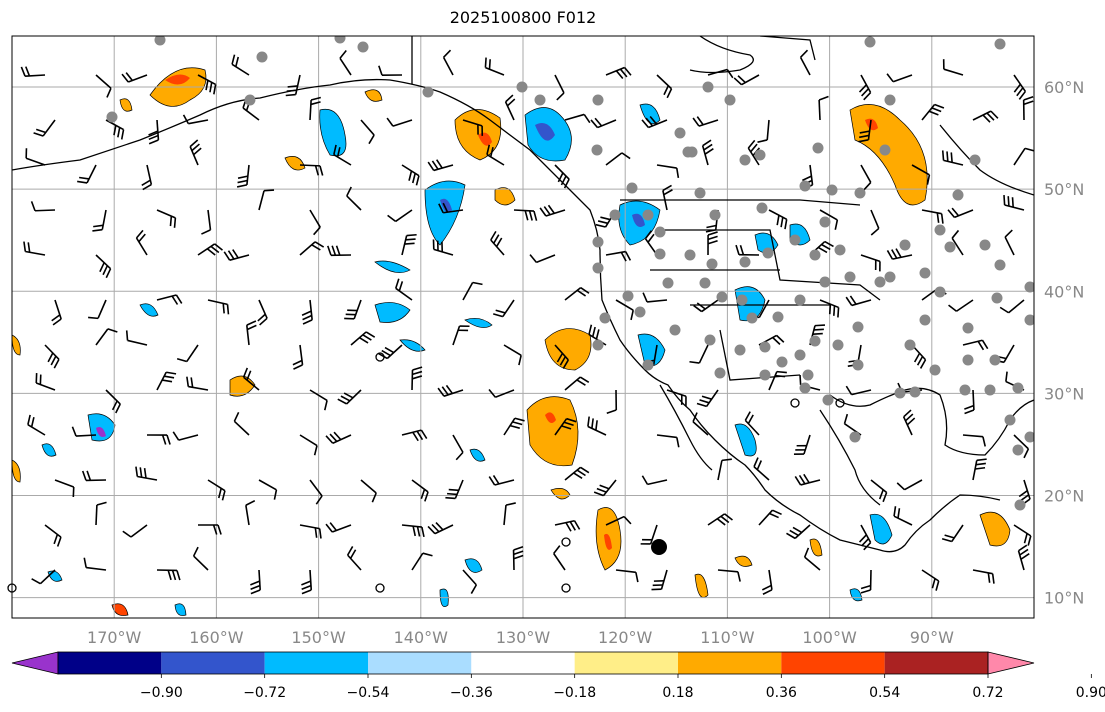 Image resolution: width=1105 pixels, height=712 pixels. Describe the element at coordinates (1064, 495) in the screenshot. I see `lat-tick-label: 20°N` at that location.